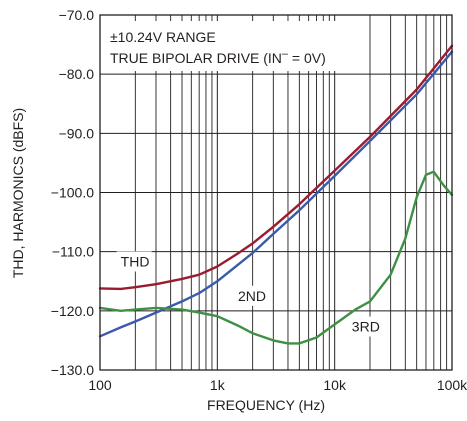 The width and height of the screenshot is (467, 421). What do you see at coordinates (218, 385) in the screenshot?
I see `x-tick-label: 1k` at bounding box center [218, 385].